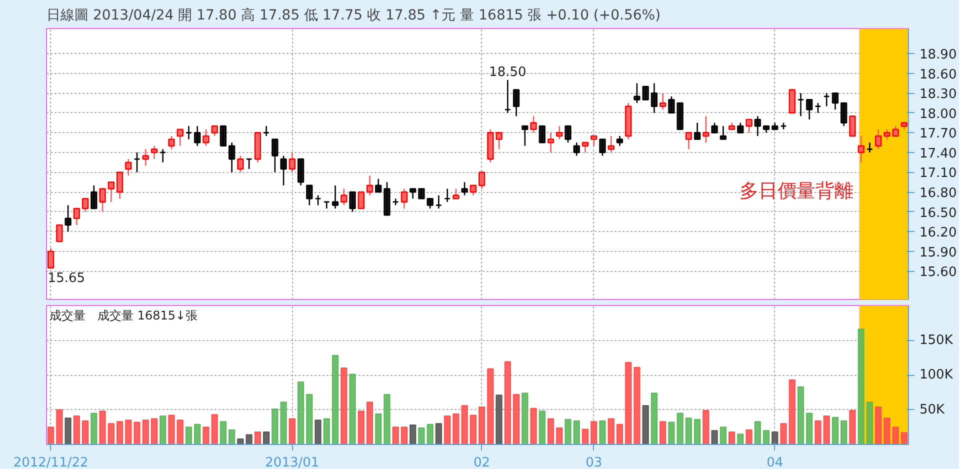 The image size is (960, 469). I want to click on y-tick-label: 18.60, so click(938, 74).